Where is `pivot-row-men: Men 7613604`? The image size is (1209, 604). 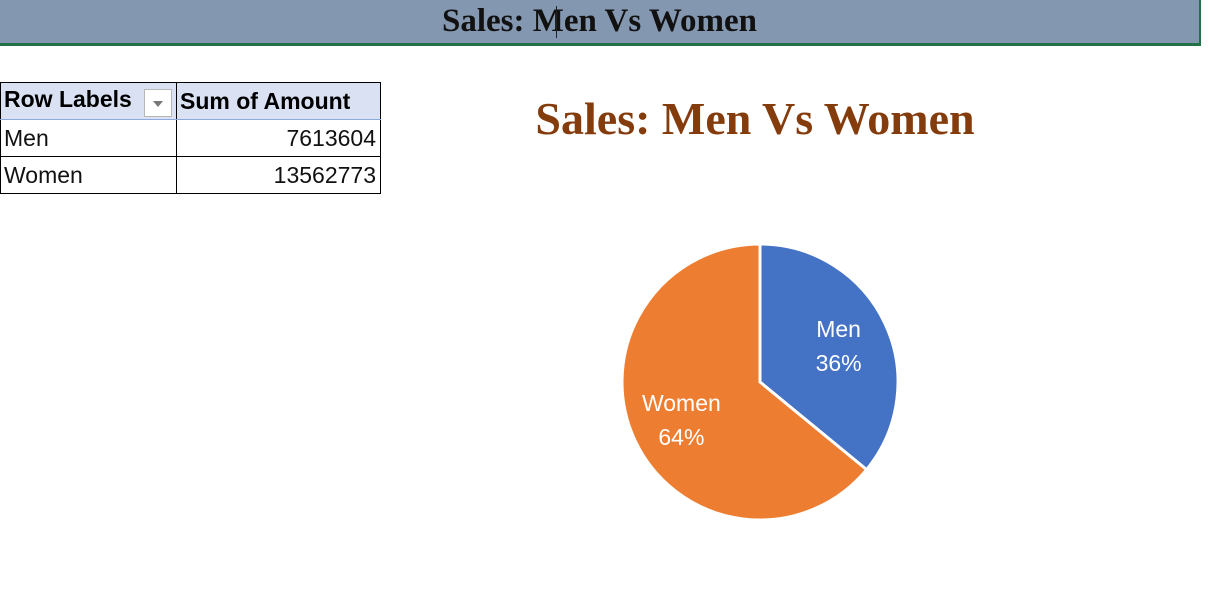 pivot-row-men: Men 7613604 is located at coordinates (190, 138).